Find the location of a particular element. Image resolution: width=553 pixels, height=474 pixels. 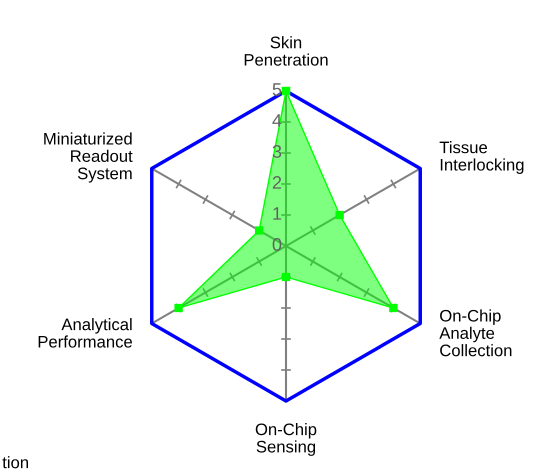

y-tick-label: 2 is located at coordinates (277, 182).